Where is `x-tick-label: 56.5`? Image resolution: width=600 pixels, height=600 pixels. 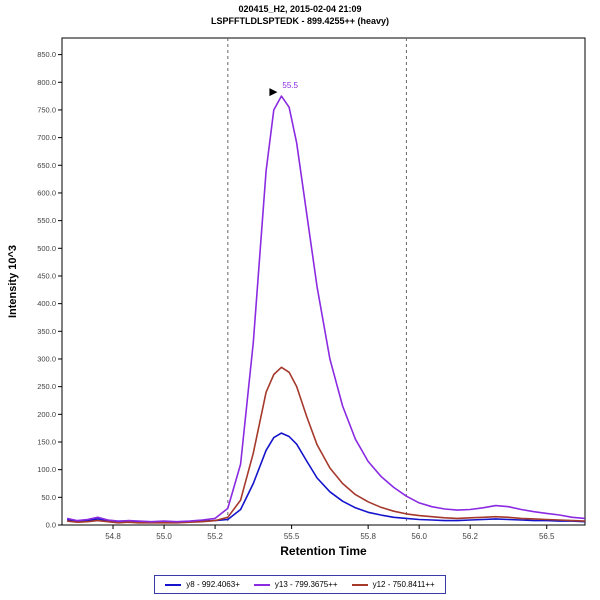
x-tick-label: 56.5 is located at coordinates (547, 536).